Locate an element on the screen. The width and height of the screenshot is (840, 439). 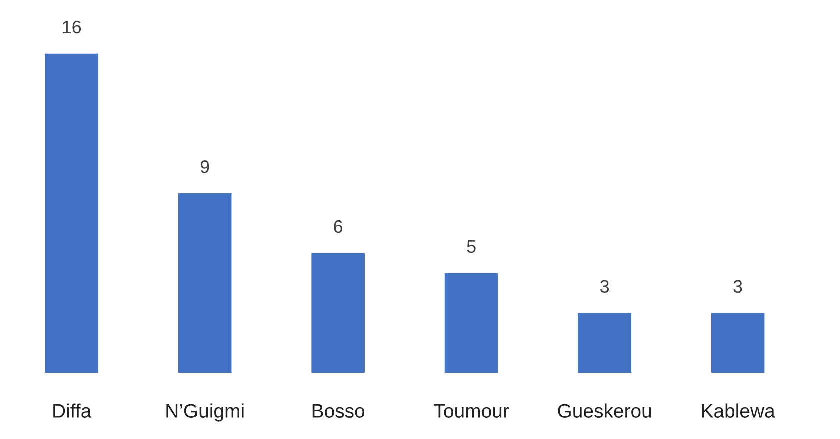
data-label: 5 is located at coordinates (471, 247).